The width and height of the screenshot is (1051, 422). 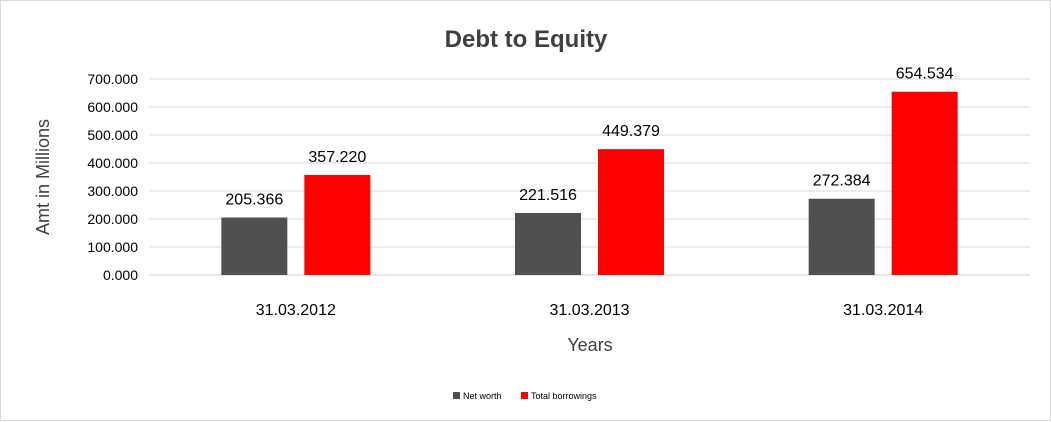 What do you see at coordinates (589, 345) in the screenshot?
I see `x-axis-title: Years` at bounding box center [589, 345].